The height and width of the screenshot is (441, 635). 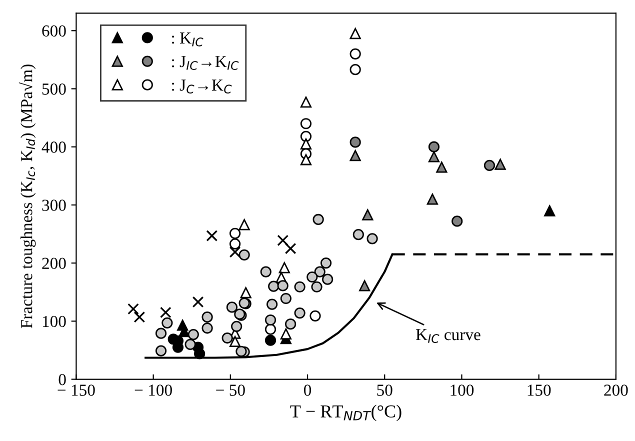 I want to click on x-tick-label: 50, so click(x=384, y=390).